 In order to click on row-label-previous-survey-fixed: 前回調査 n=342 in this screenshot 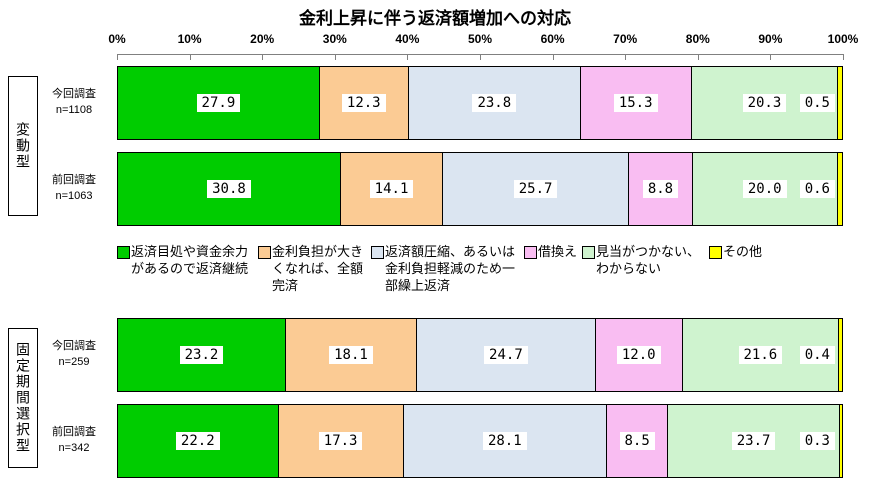, I will do `click(74, 441)`.